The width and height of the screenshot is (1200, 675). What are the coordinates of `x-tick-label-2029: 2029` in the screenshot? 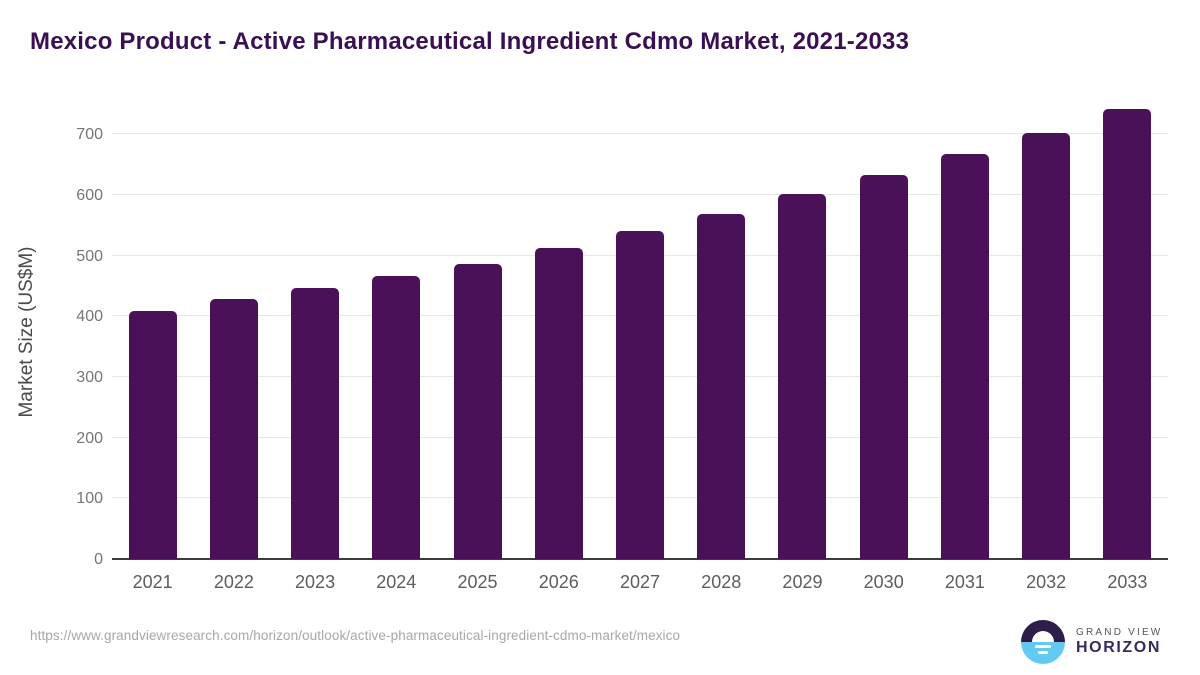 It's located at (802, 582).